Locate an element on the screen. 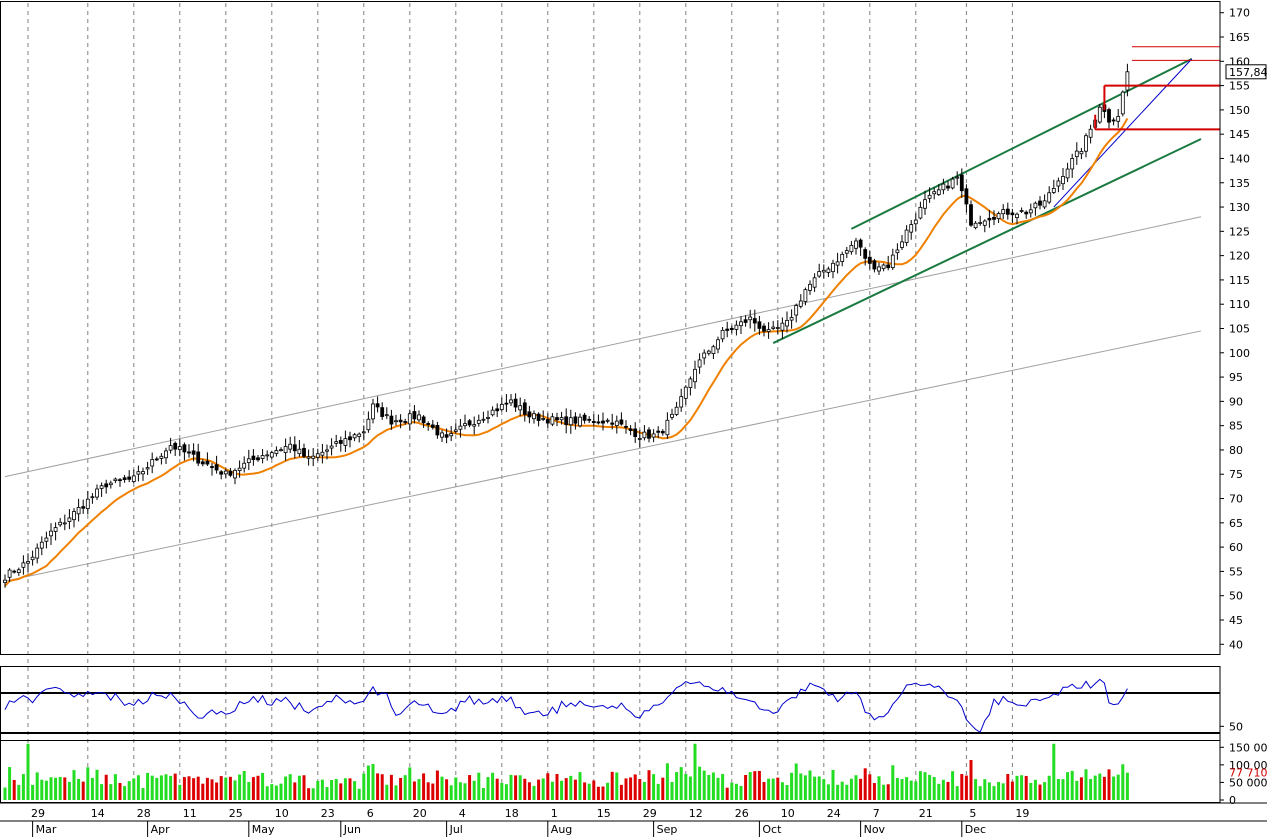 This screenshot has height=837, width=1267. y-tick-label: 50 is located at coordinates (1236, 596).